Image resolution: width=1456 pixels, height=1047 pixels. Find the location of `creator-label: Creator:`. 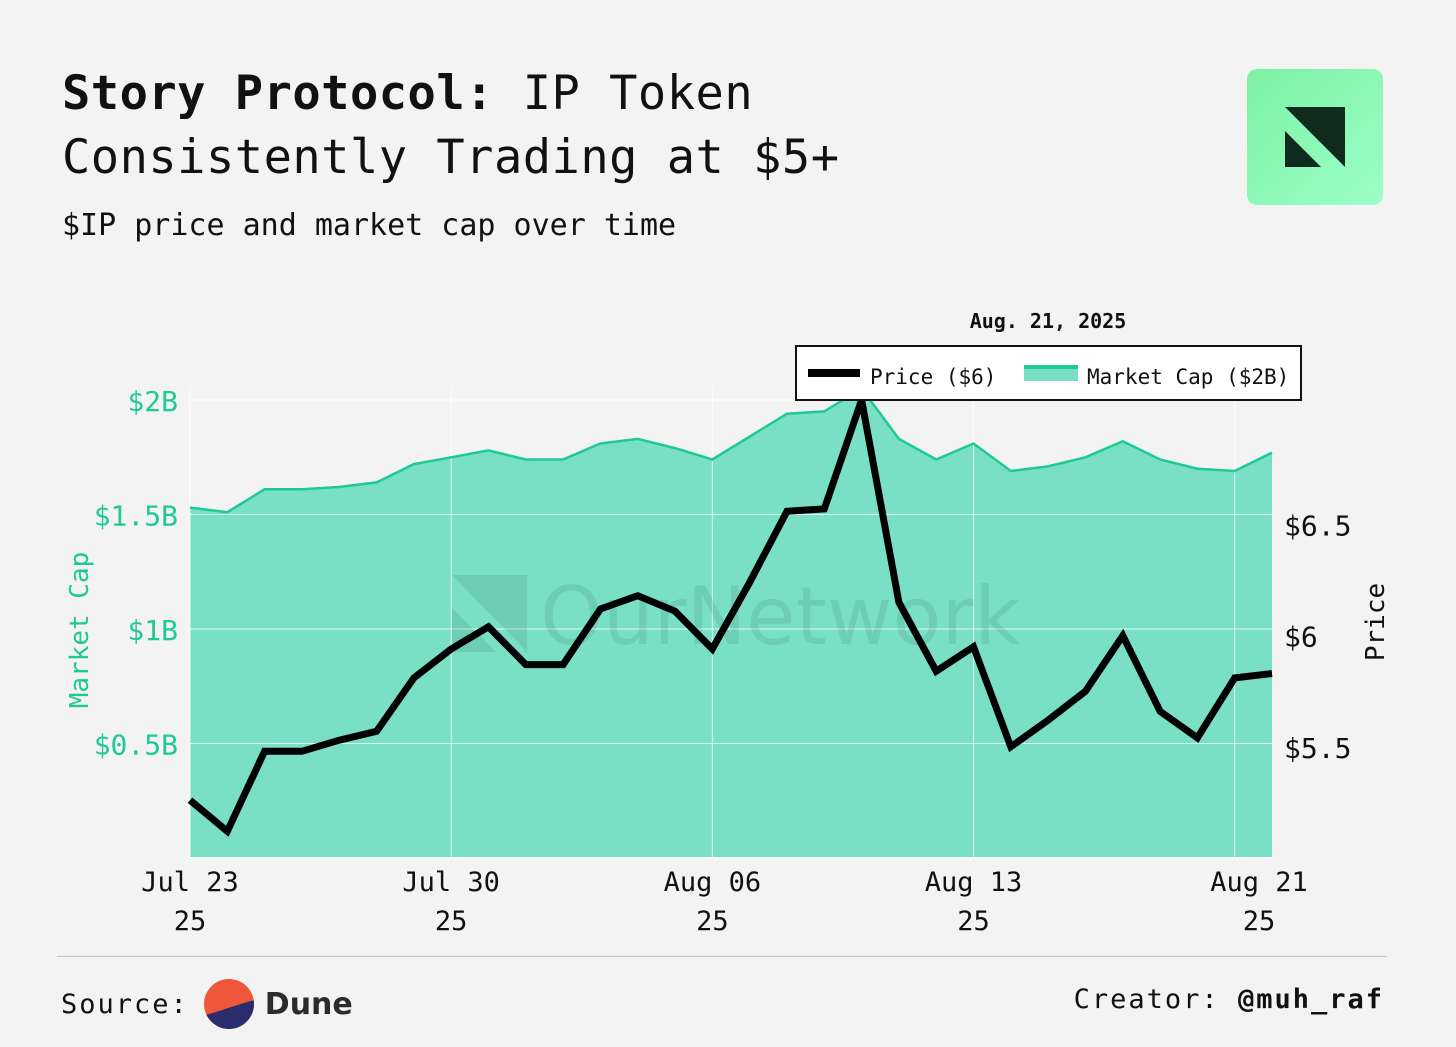

creator-label: Creator: is located at coordinates (1146, 999).